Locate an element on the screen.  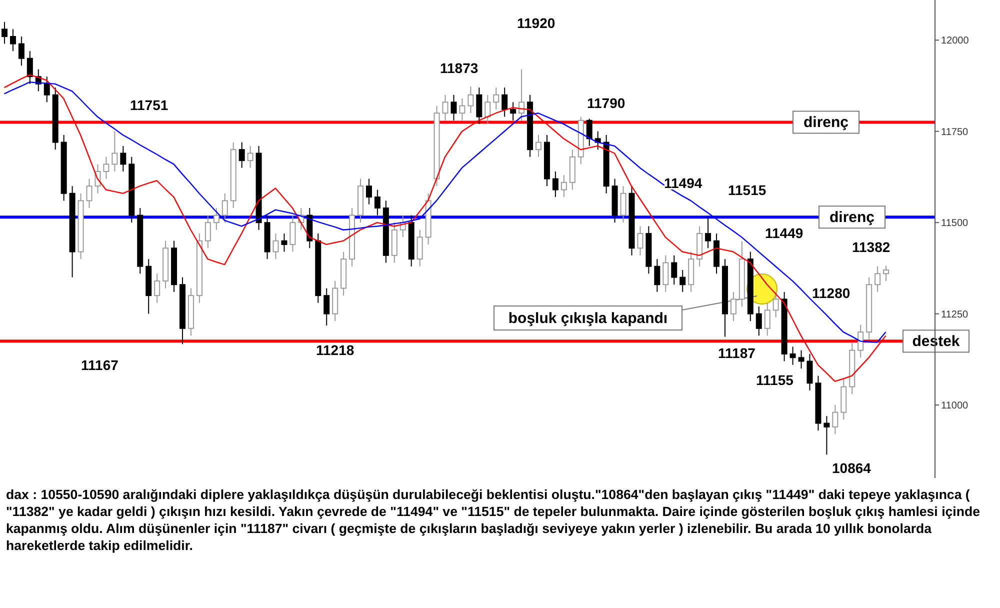
annotation: 11790 is located at coordinates (606, 103).